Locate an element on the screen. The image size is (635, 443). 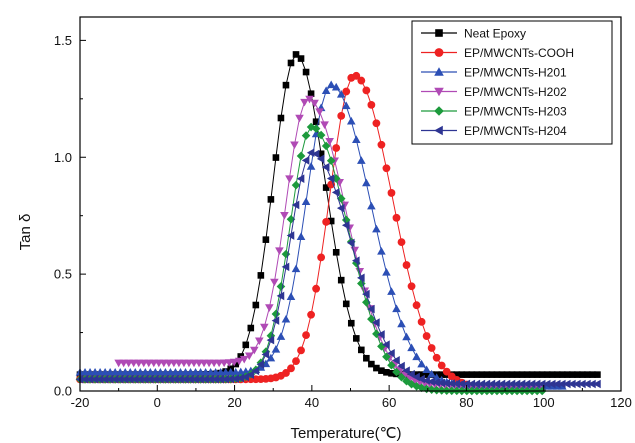
legend-item: EP/MWCNTs-H202 is located at coordinates (494, 92).